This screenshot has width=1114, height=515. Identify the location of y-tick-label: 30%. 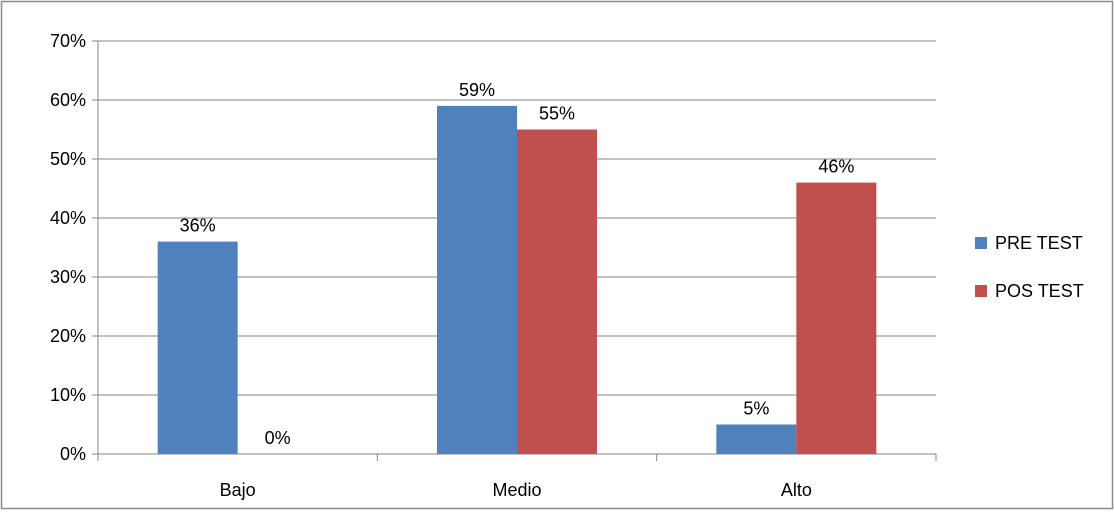
(68, 277).